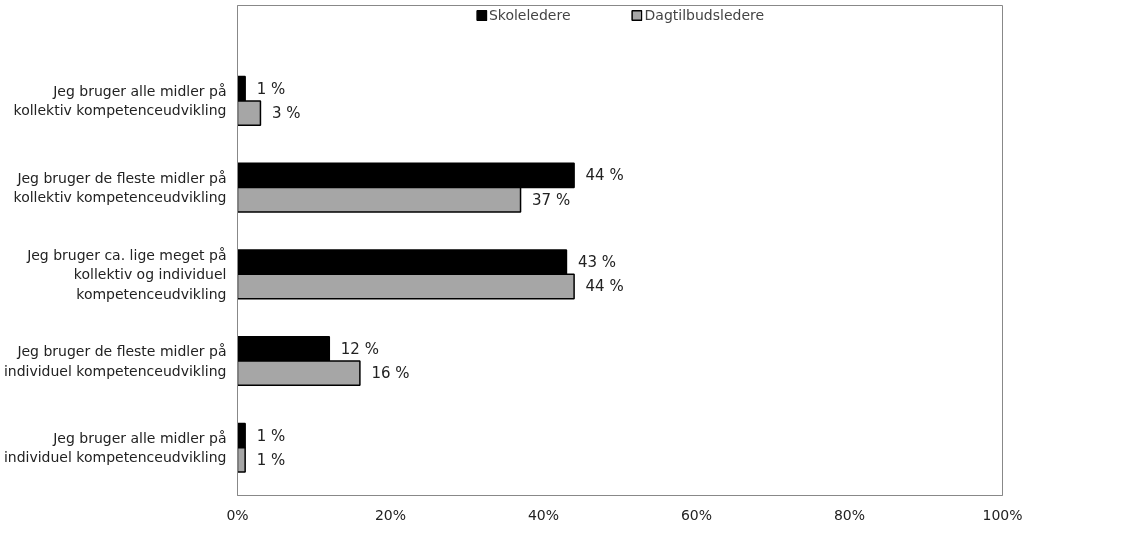 The height and width of the screenshot is (552, 1136). I want to click on x-tick-label: 40%, so click(543, 514).